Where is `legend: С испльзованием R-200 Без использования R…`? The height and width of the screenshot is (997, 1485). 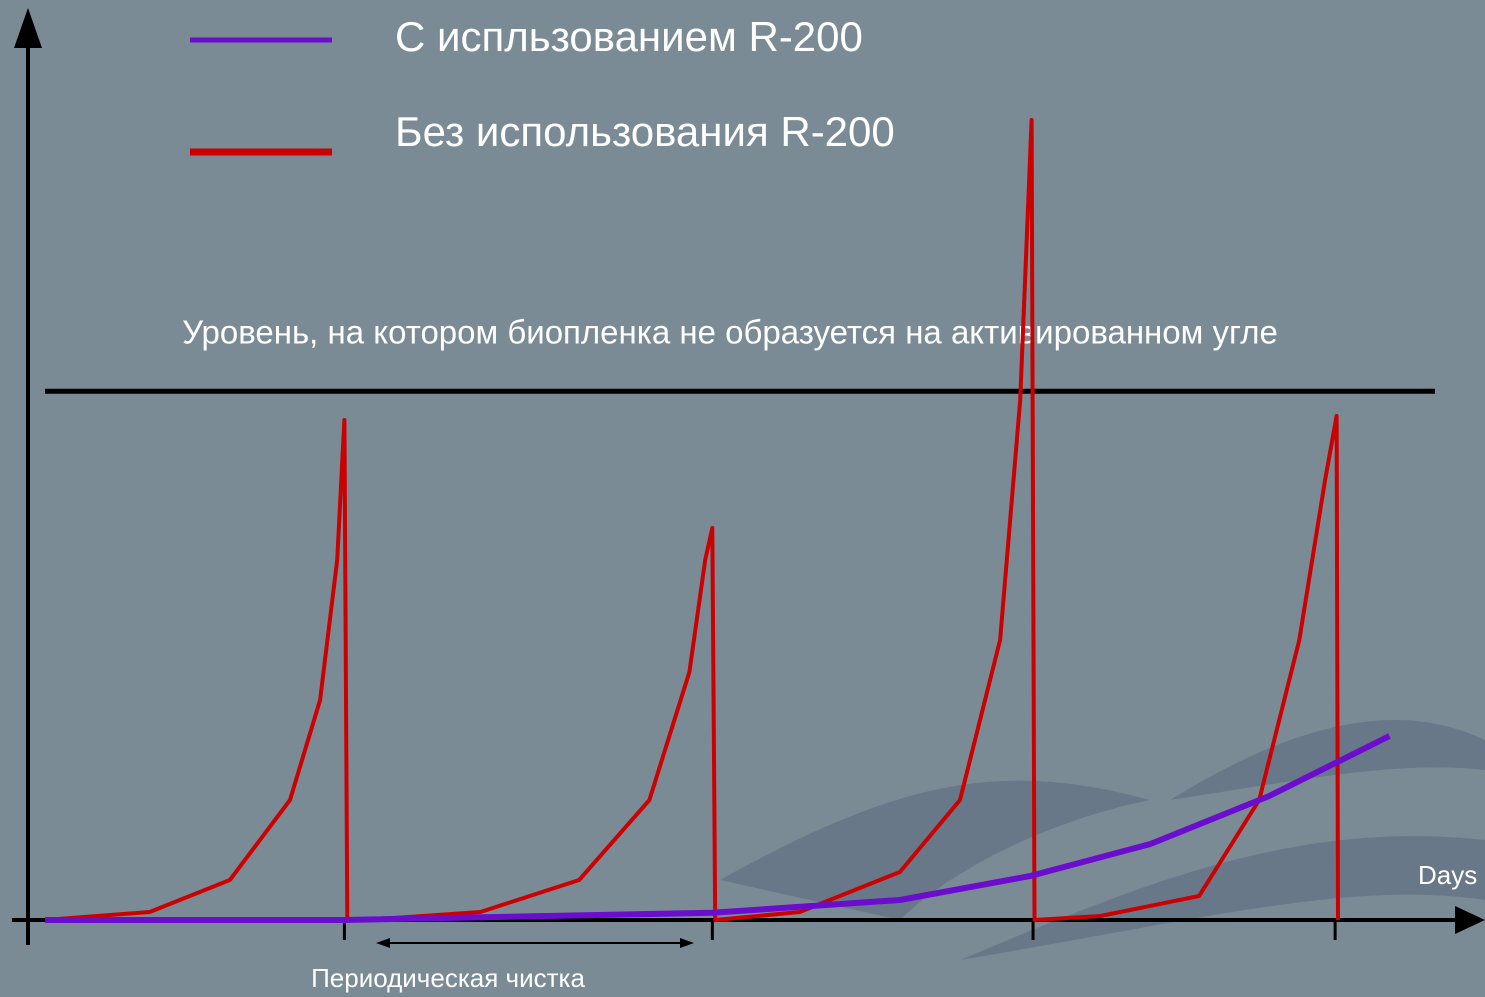 legend: С испльзованием R-200 Без использования R… is located at coordinates (542, 84).